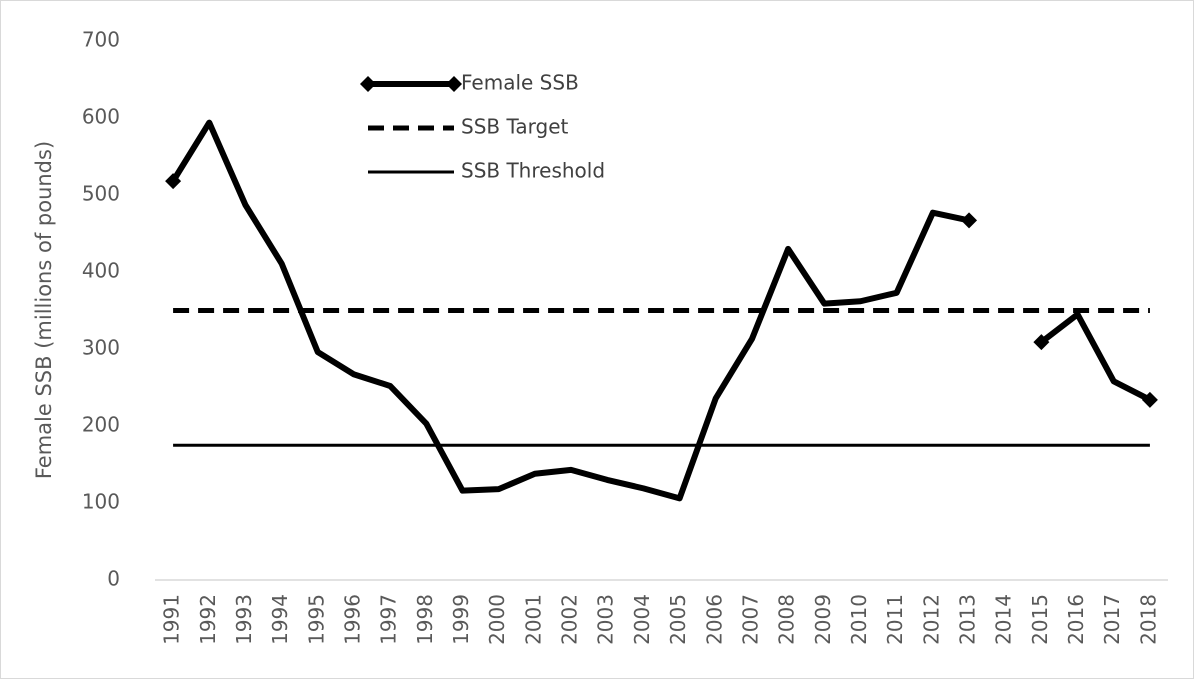  Describe the element at coordinates (389, 619) in the screenshot. I see `x-tick-label: 1997` at that location.